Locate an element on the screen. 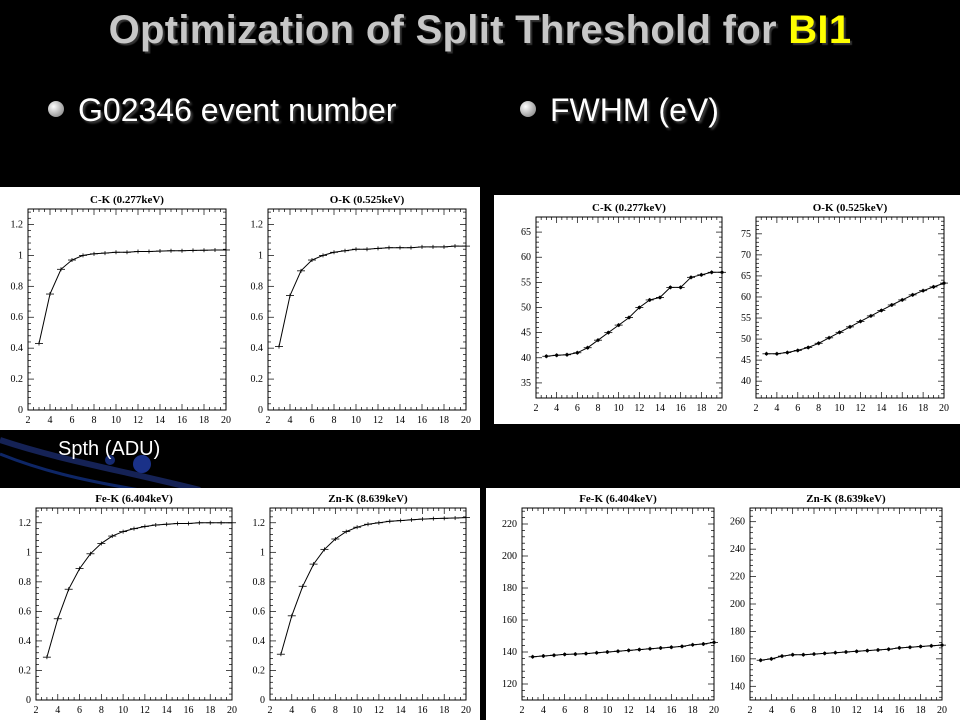 The image size is (960, 720). plot-title: Zn-K (8.639keV) is located at coordinates (368, 499).